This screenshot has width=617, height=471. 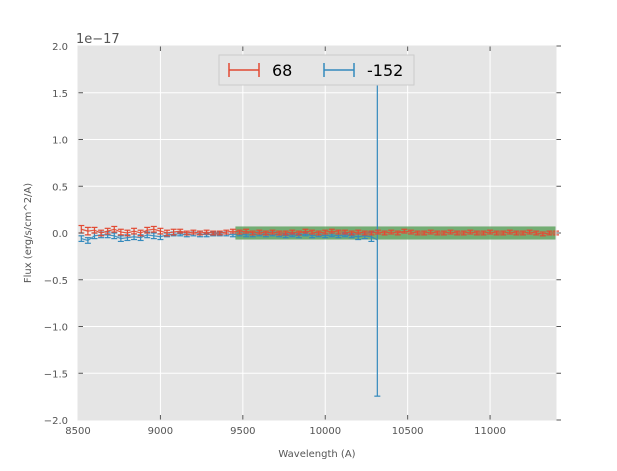 I want to click on legend-entry--152: -152, so click(x=363, y=70).